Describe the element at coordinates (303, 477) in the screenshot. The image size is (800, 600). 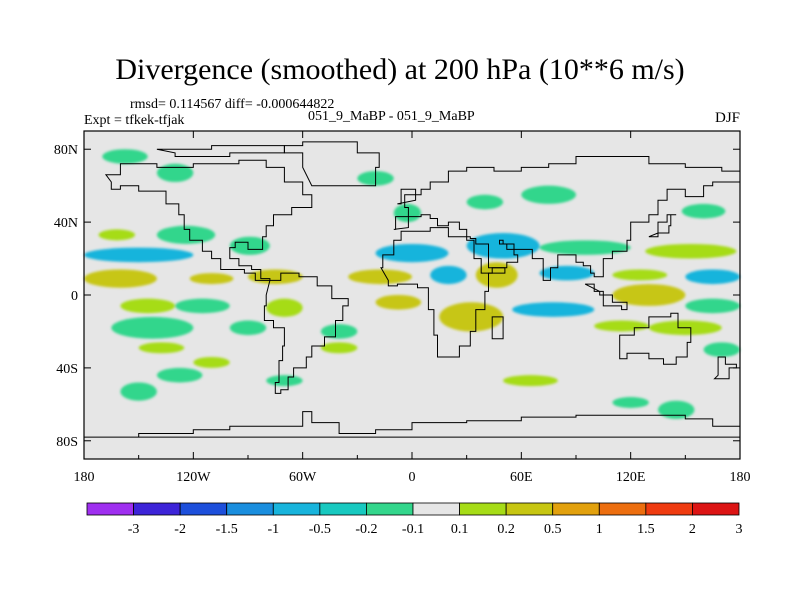
I see `x-tick-label: 60W` at that location.